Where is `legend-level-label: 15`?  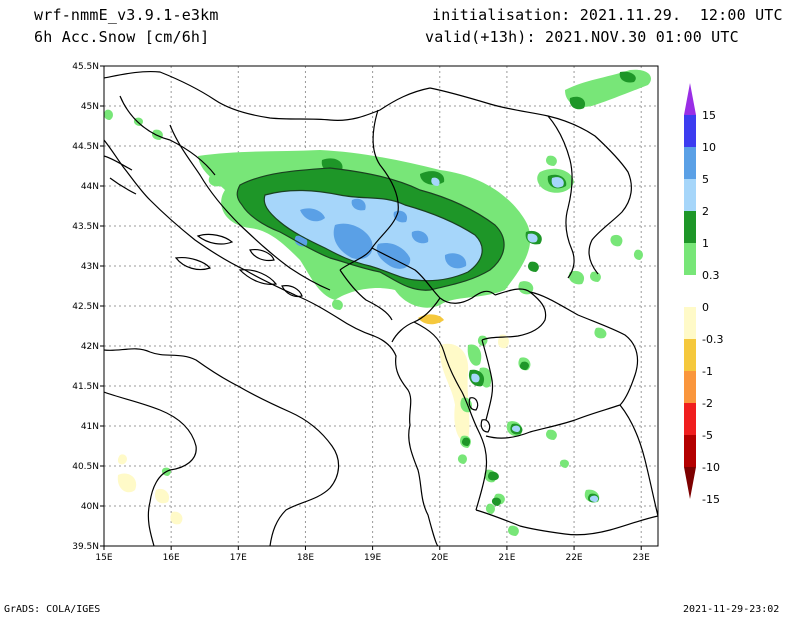 legend-level-label: 15 is located at coordinates (709, 115).